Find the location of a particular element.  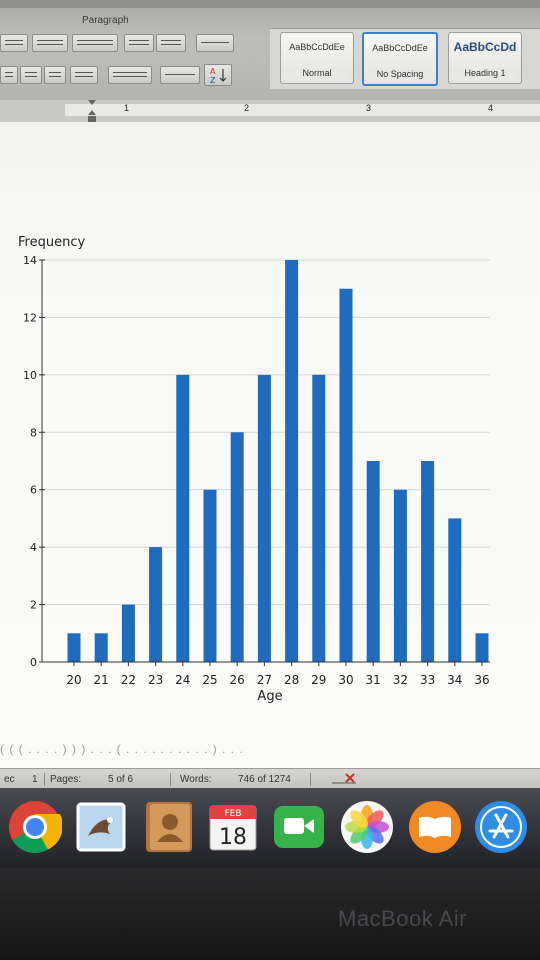

facetime-icon is located at coordinates (299, 827).